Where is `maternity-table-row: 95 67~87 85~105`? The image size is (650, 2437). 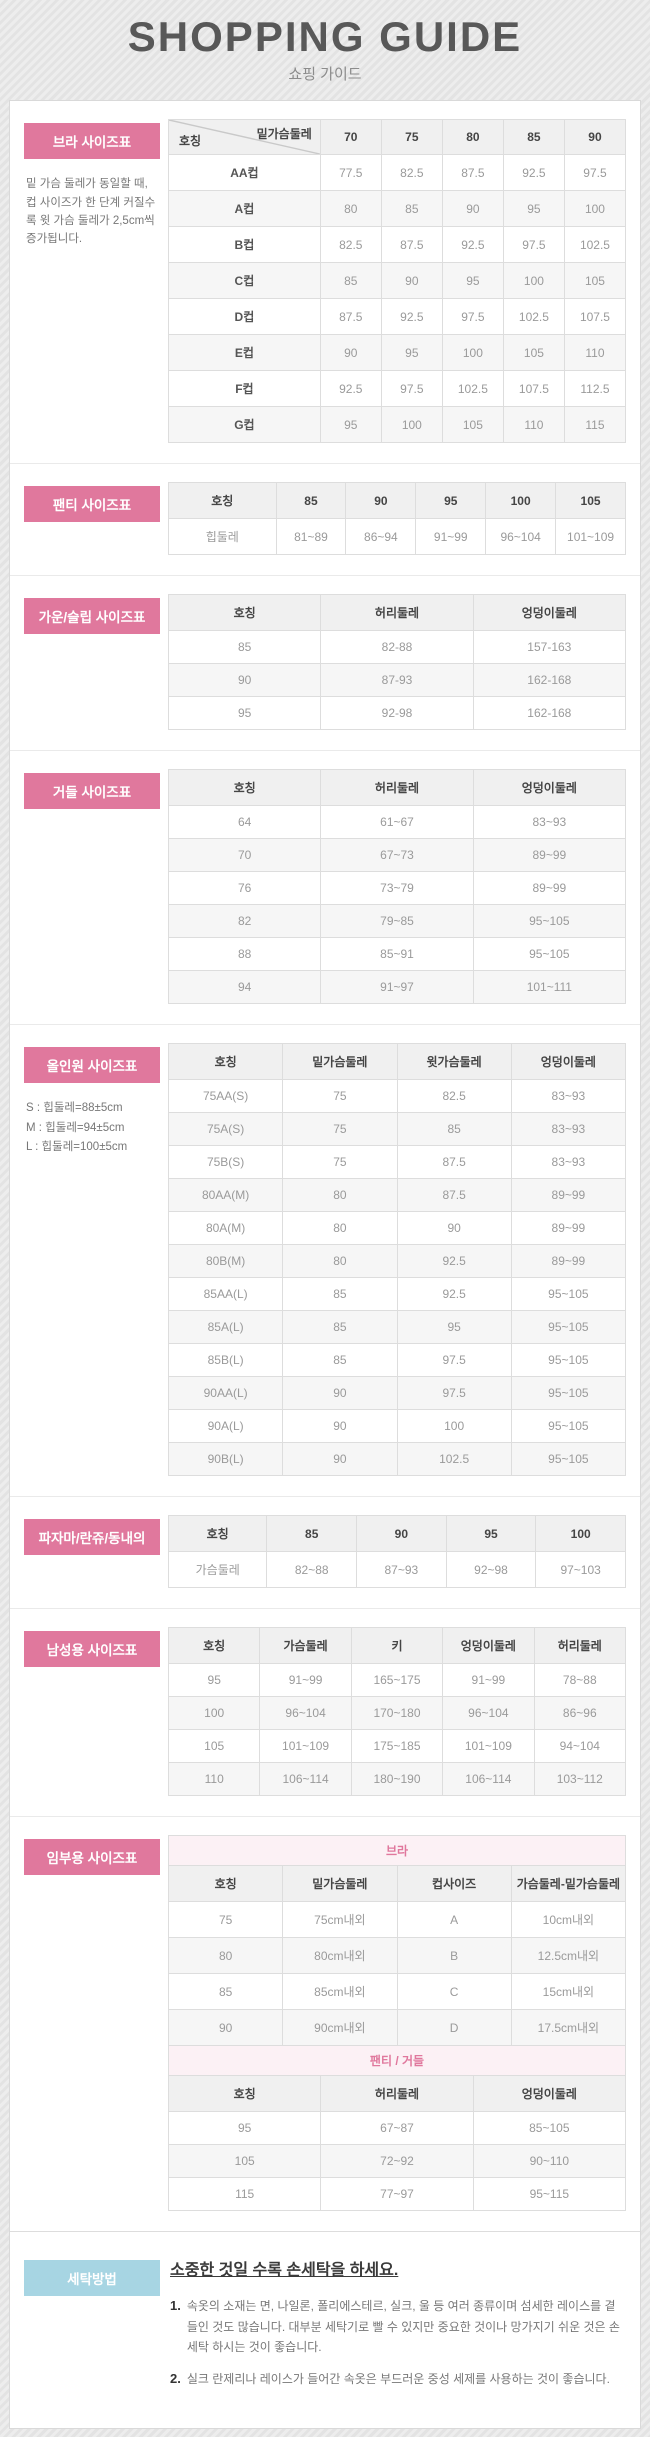 maternity-table-row: 95 67~87 85~105 is located at coordinates (397, 2128).